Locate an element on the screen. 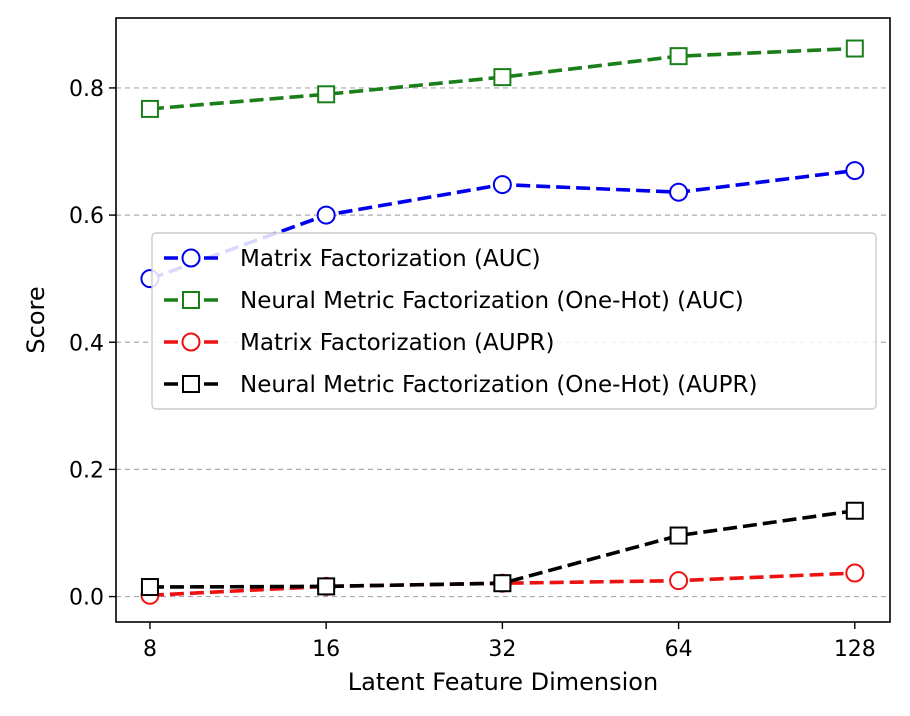 This screenshot has height=716, width=910. x-tick-label: 16 is located at coordinates (326, 649).